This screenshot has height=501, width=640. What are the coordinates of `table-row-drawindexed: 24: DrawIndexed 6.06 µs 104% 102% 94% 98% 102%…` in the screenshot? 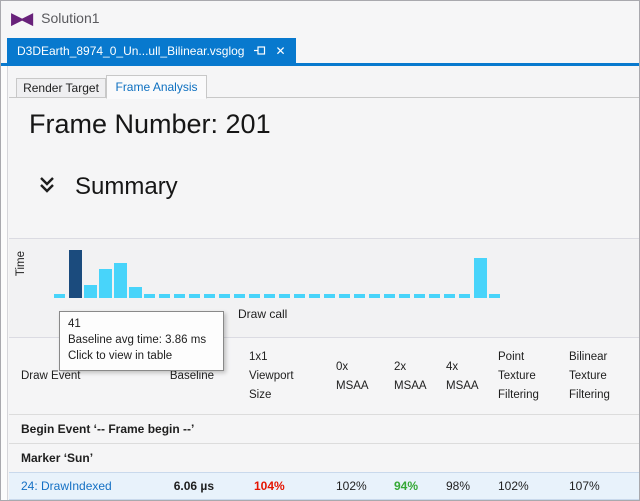 It's located at (324, 486).